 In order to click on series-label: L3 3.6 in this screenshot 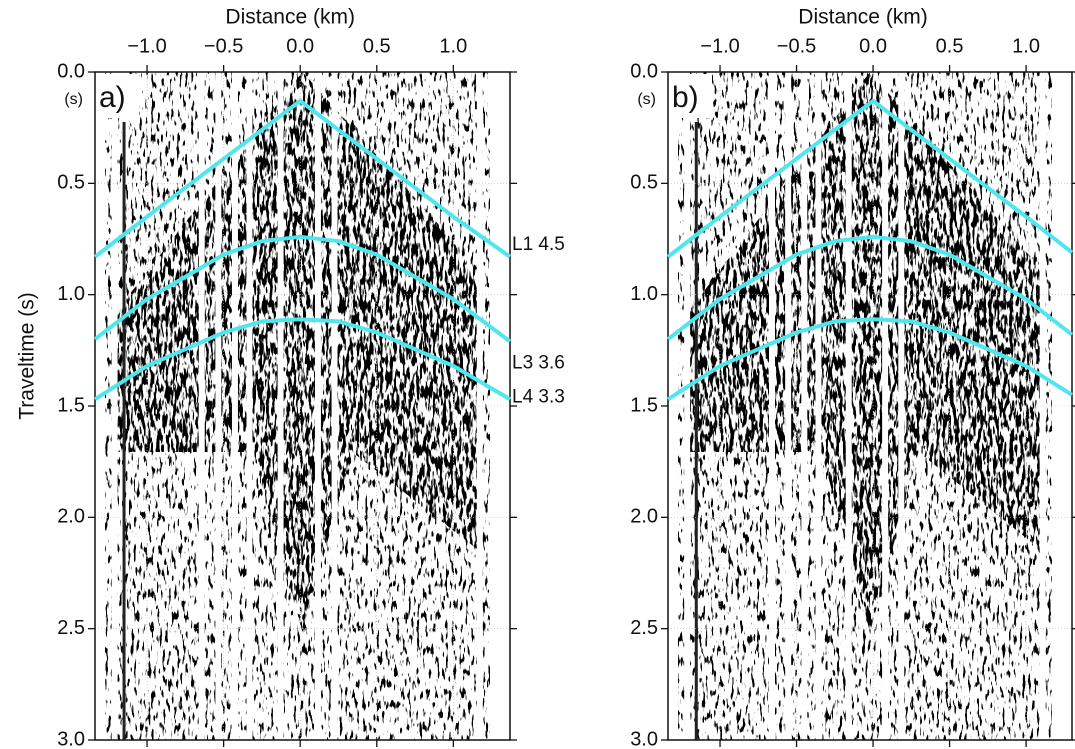, I will do `click(538, 362)`.